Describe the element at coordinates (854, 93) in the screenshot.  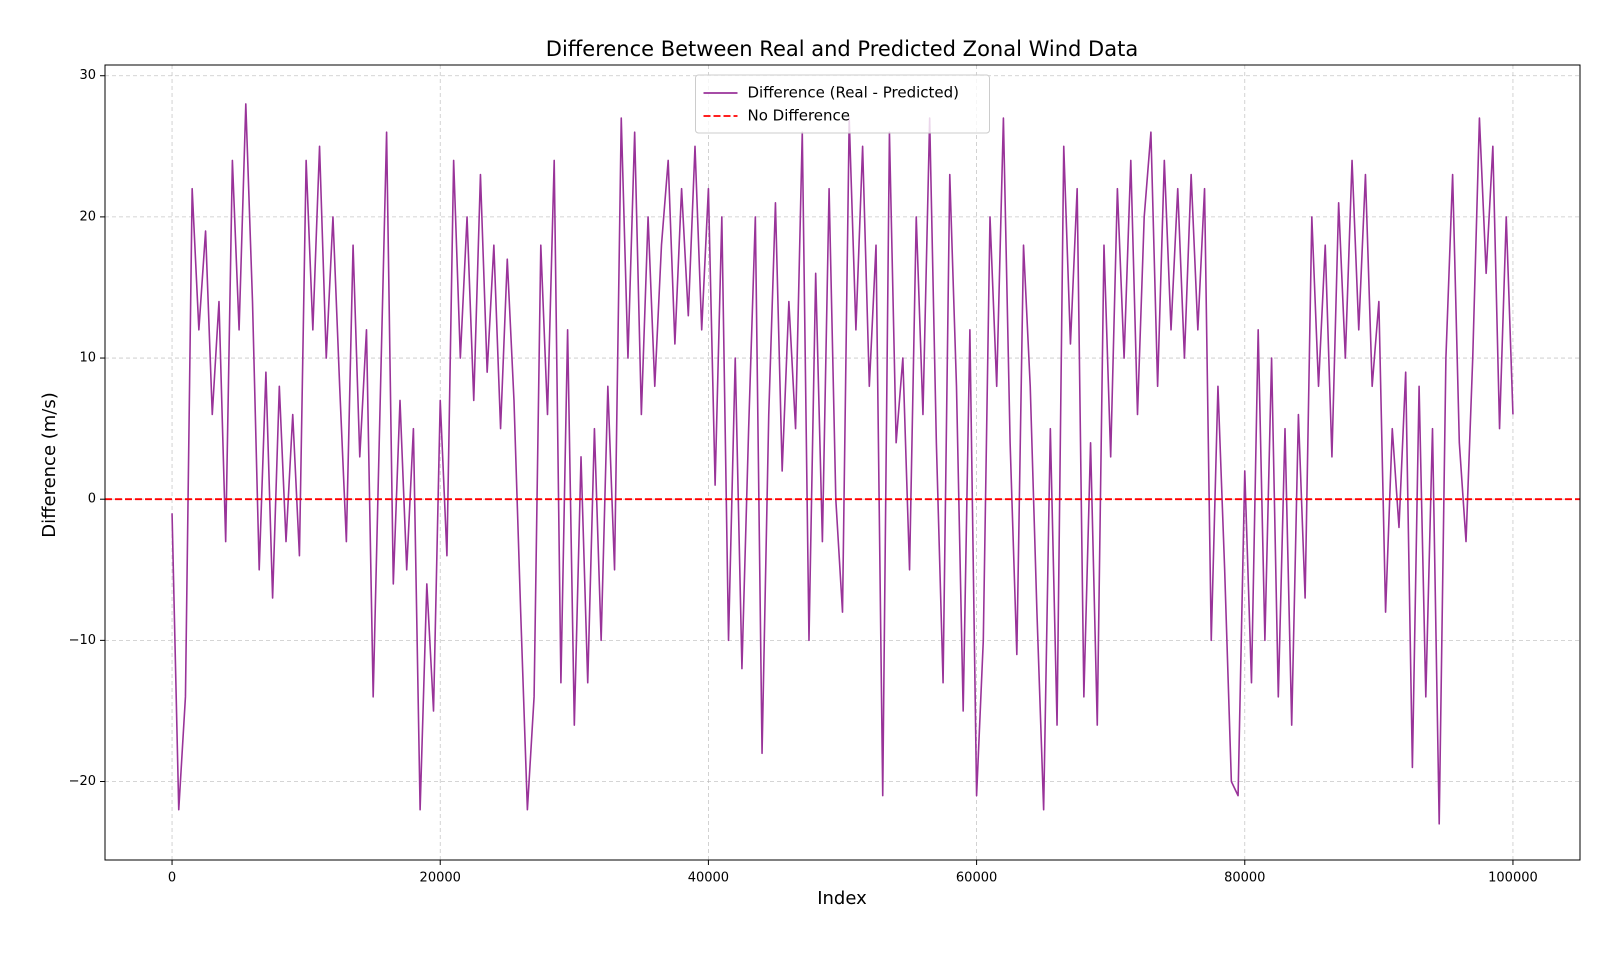
I see `legend-label: Difference (Real - Predicted)` at that location.